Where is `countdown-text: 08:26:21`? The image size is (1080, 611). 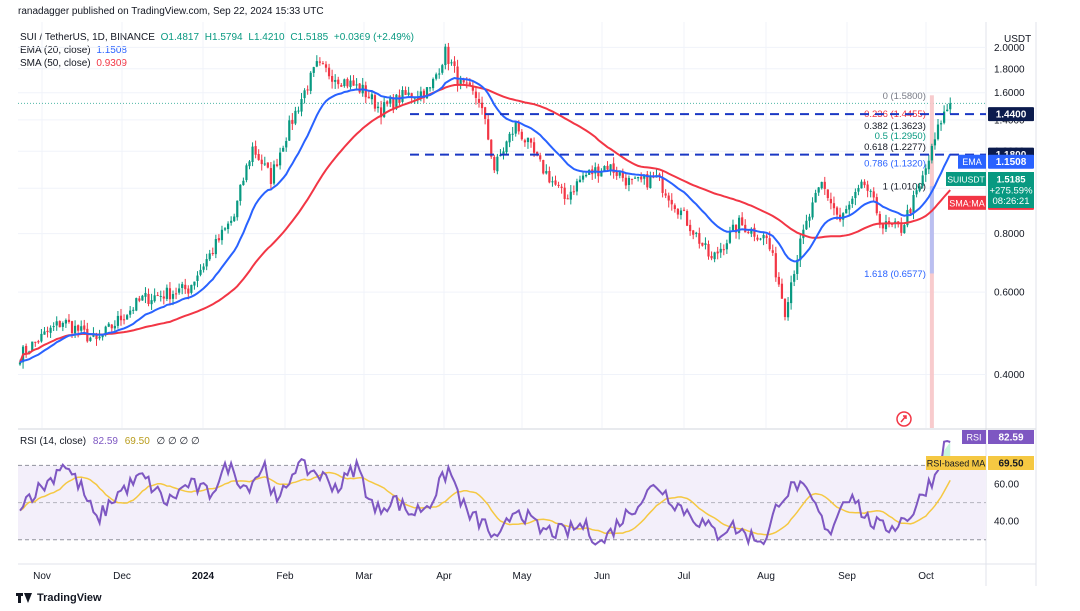 countdown-text: 08:26:21 is located at coordinates (1011, 201).